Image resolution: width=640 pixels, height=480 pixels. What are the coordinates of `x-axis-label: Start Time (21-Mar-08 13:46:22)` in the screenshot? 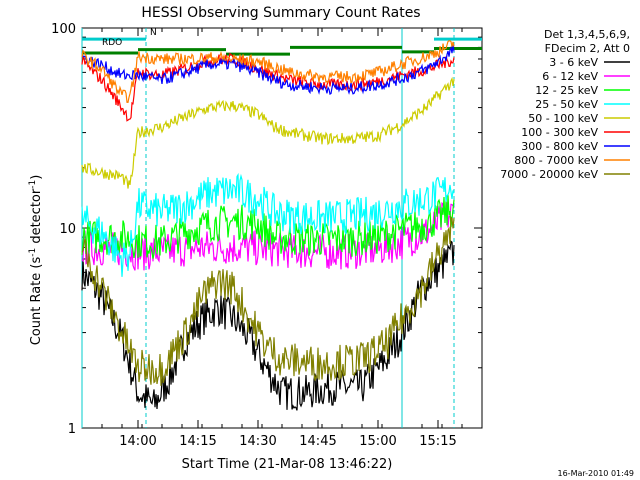 It's located at (287, 464).